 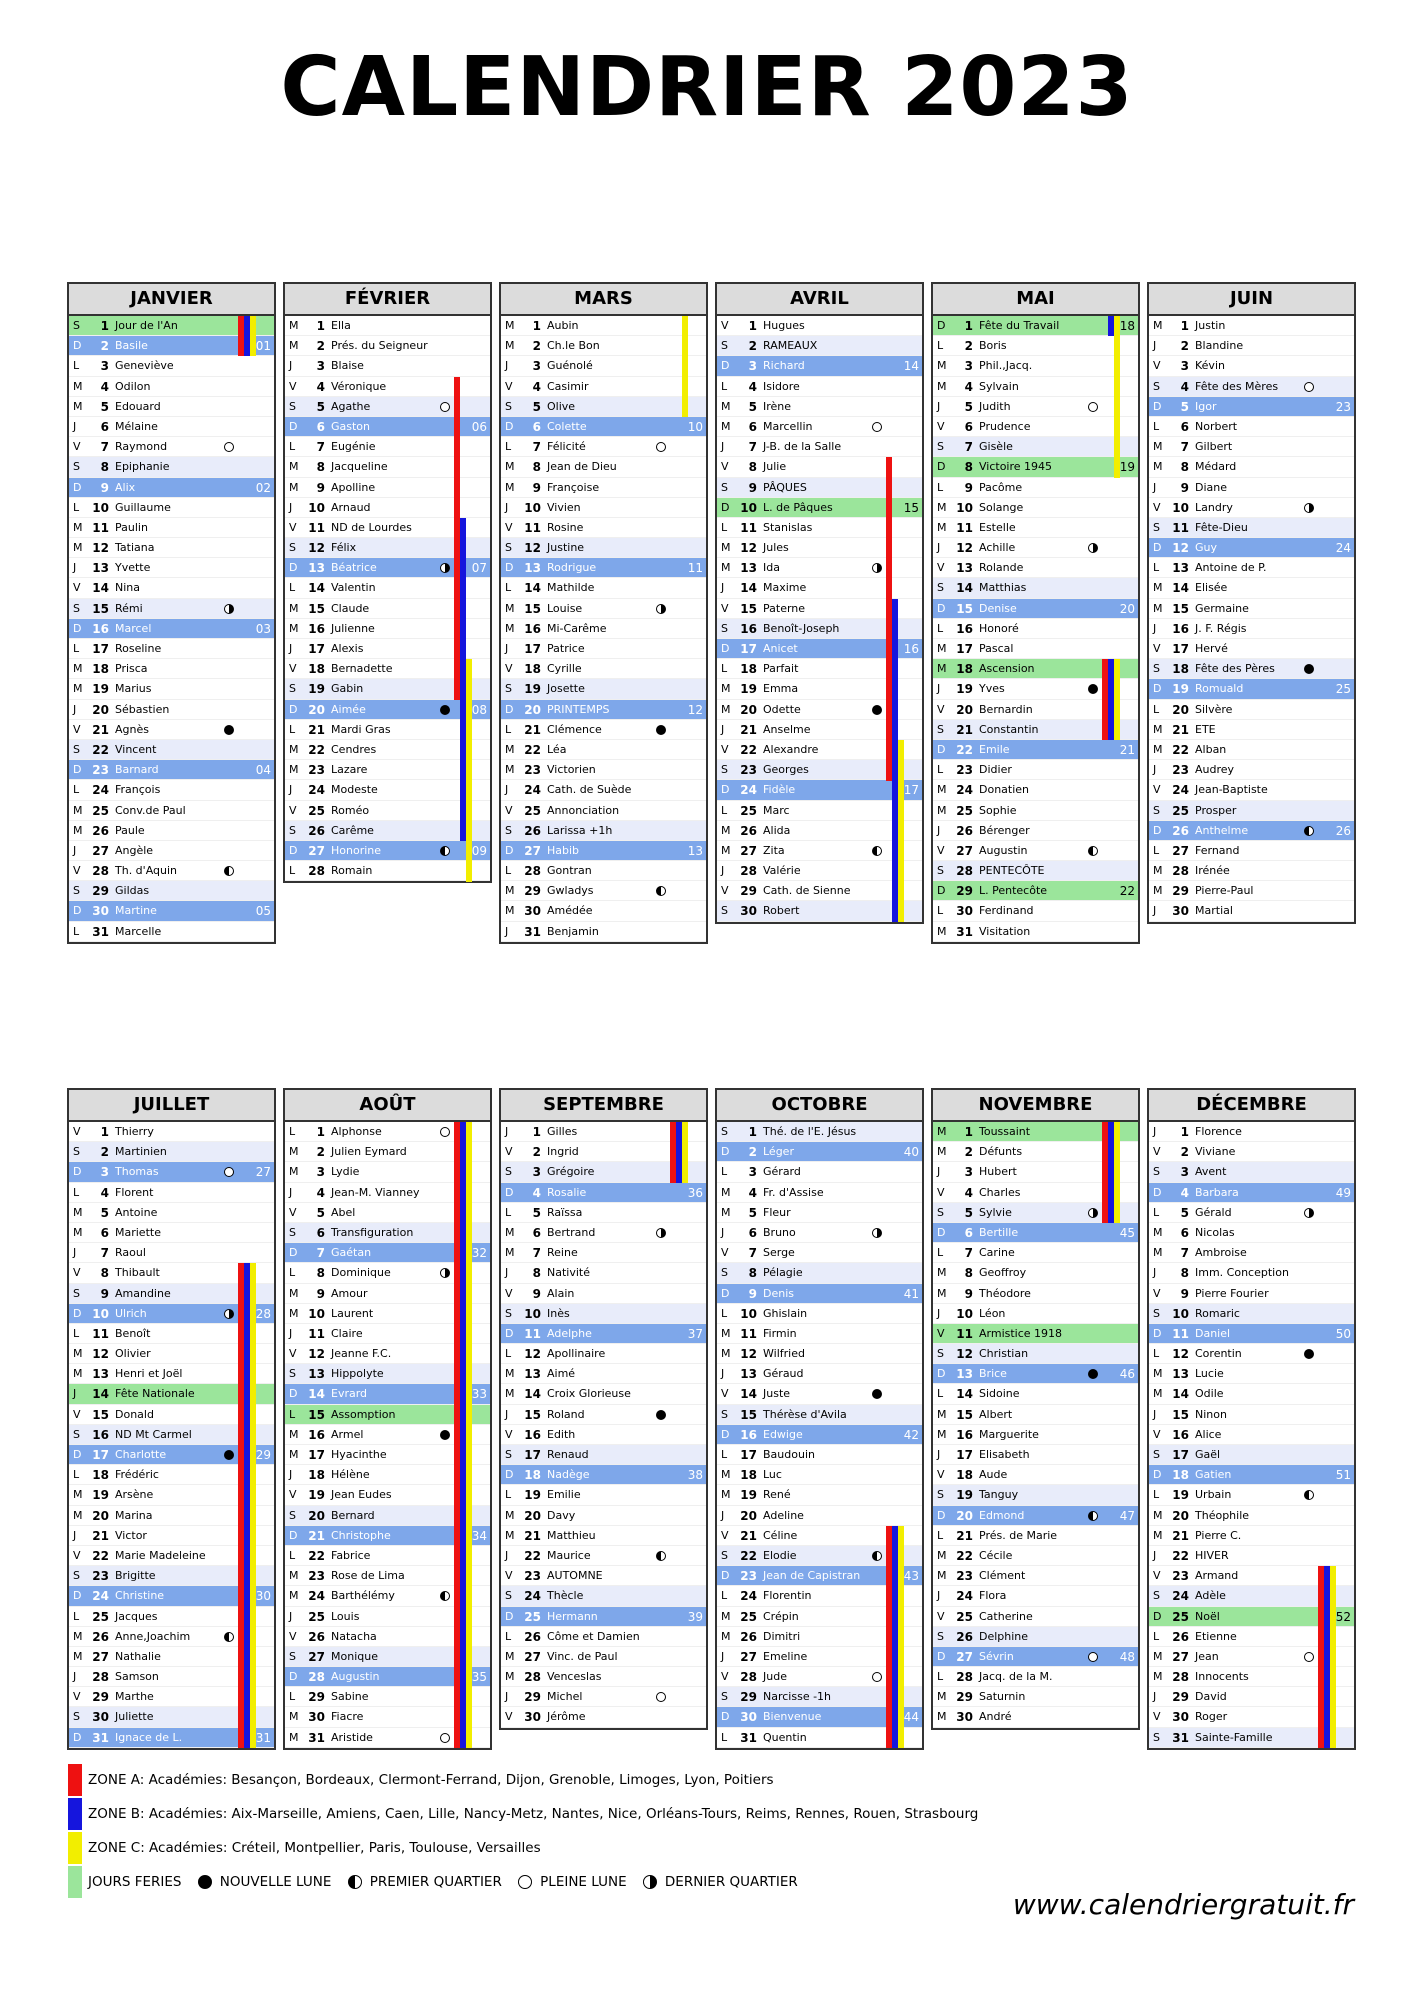 I want to click on day-row: M 3 Phil.,Jacq., so click(x=1035, y=366).